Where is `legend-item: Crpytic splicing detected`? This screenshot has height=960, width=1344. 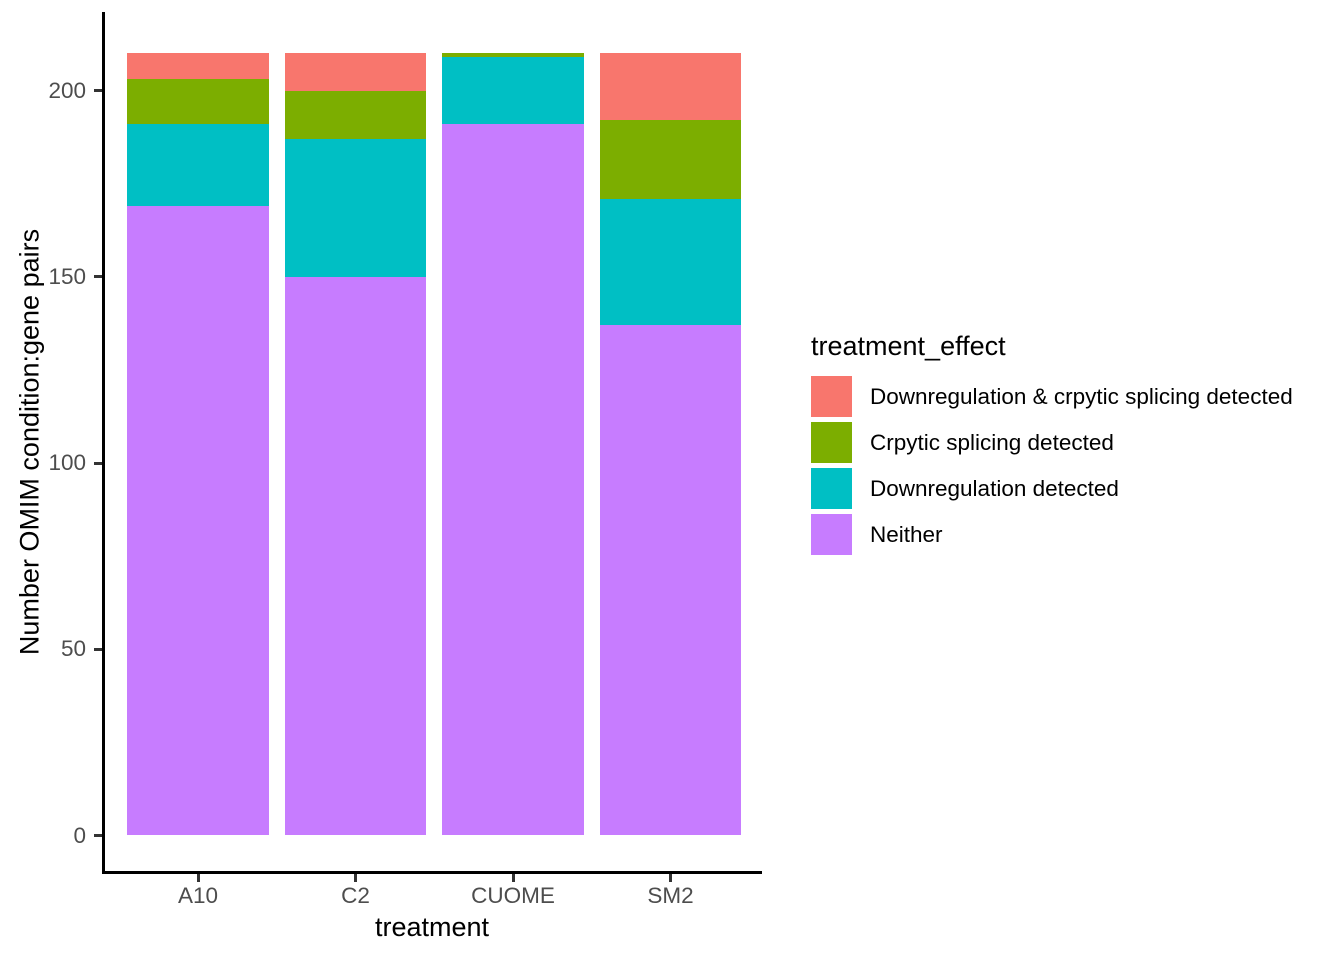
legend-item: Crpytic splicing detected is located at coordinates (1052, 442).